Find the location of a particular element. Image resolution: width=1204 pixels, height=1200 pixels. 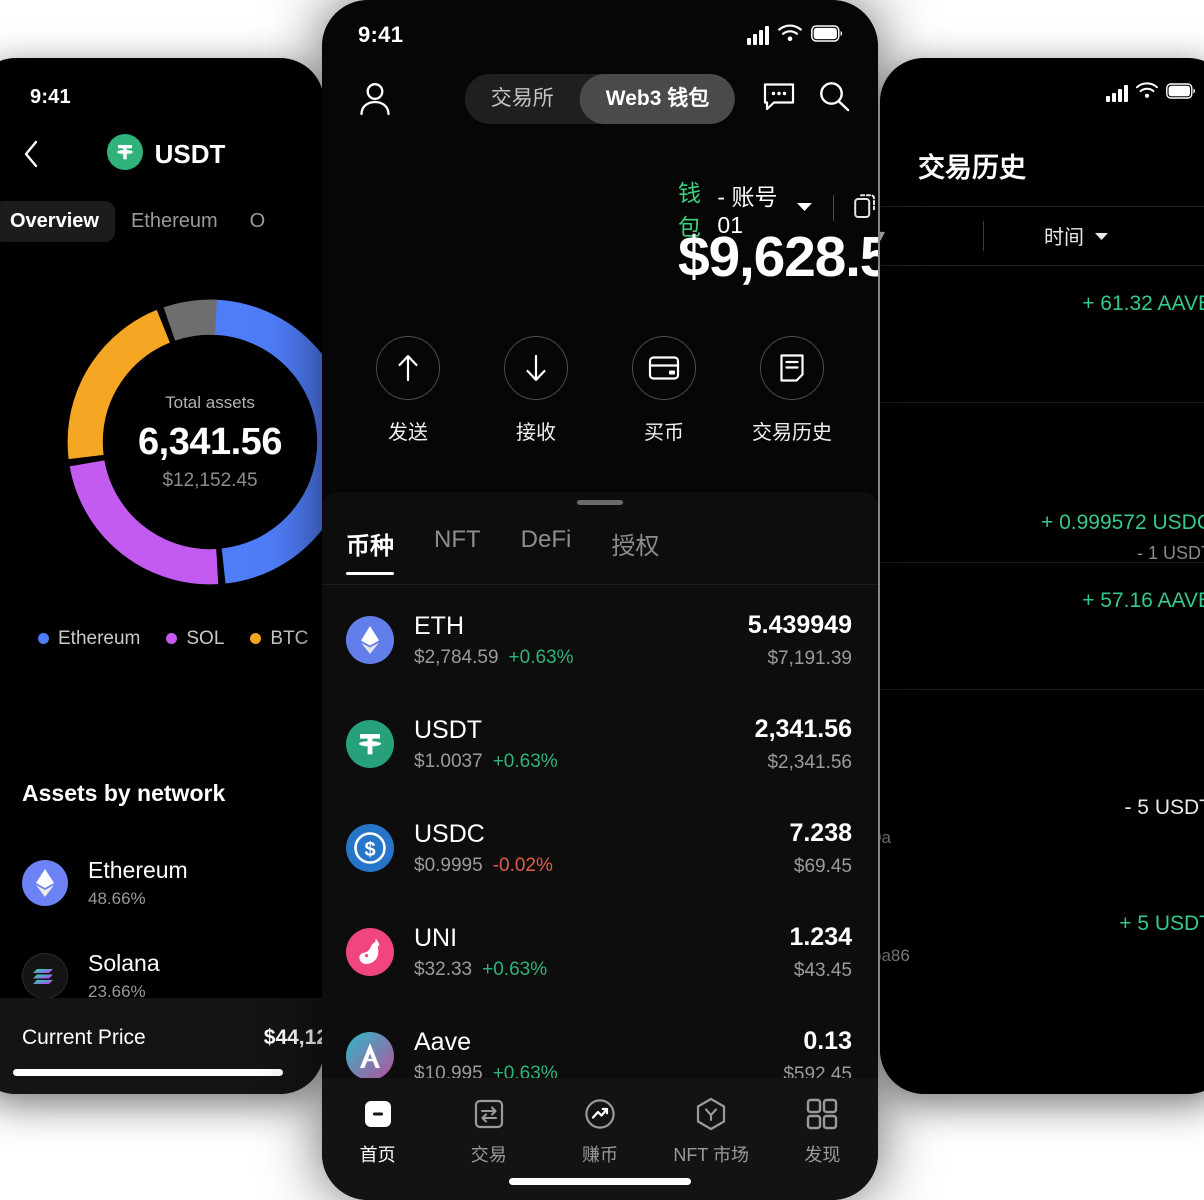

arrow-up-icon is located at coordinates (408, 368).